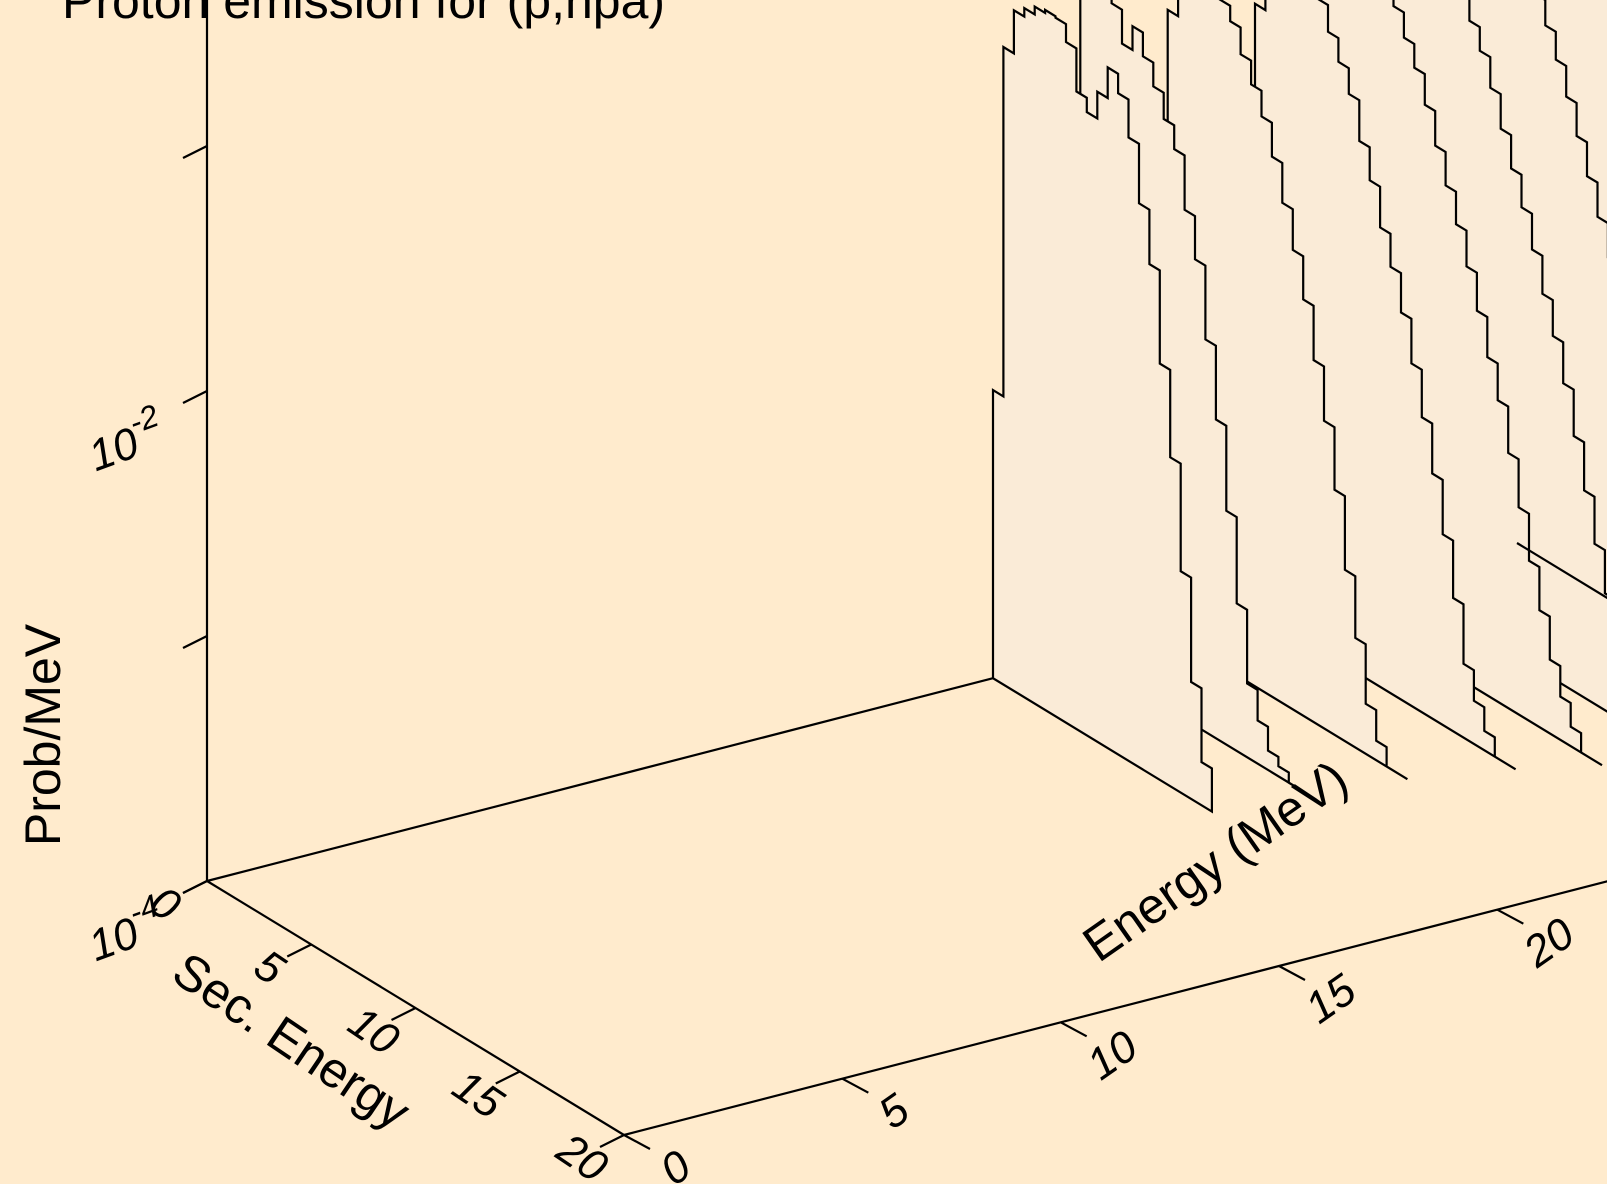 This screenshot has height=1184, width=1607. What do you see at coordinates (1561, 571) in the screenshot?
I see `right-floor-edge` at bounding box center [1561, 571].